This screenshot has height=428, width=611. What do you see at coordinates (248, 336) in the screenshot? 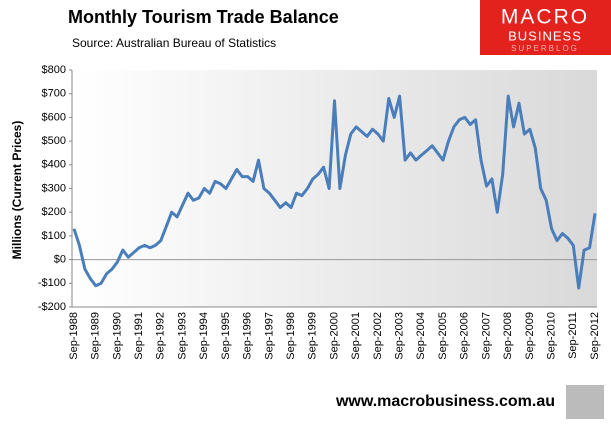
I see `x-tick-label: Sep-1996` at bounding box center [248, 336].